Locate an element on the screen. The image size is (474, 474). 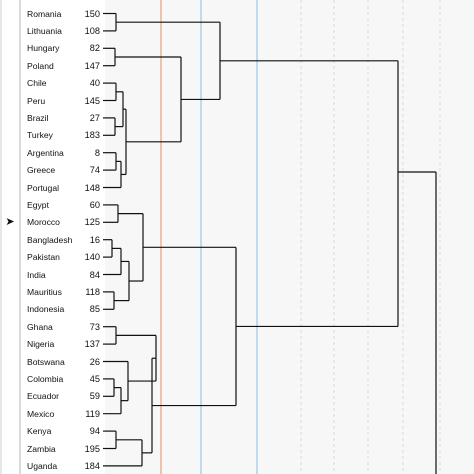
country-number: 148 is located at coordinates (92, 187).